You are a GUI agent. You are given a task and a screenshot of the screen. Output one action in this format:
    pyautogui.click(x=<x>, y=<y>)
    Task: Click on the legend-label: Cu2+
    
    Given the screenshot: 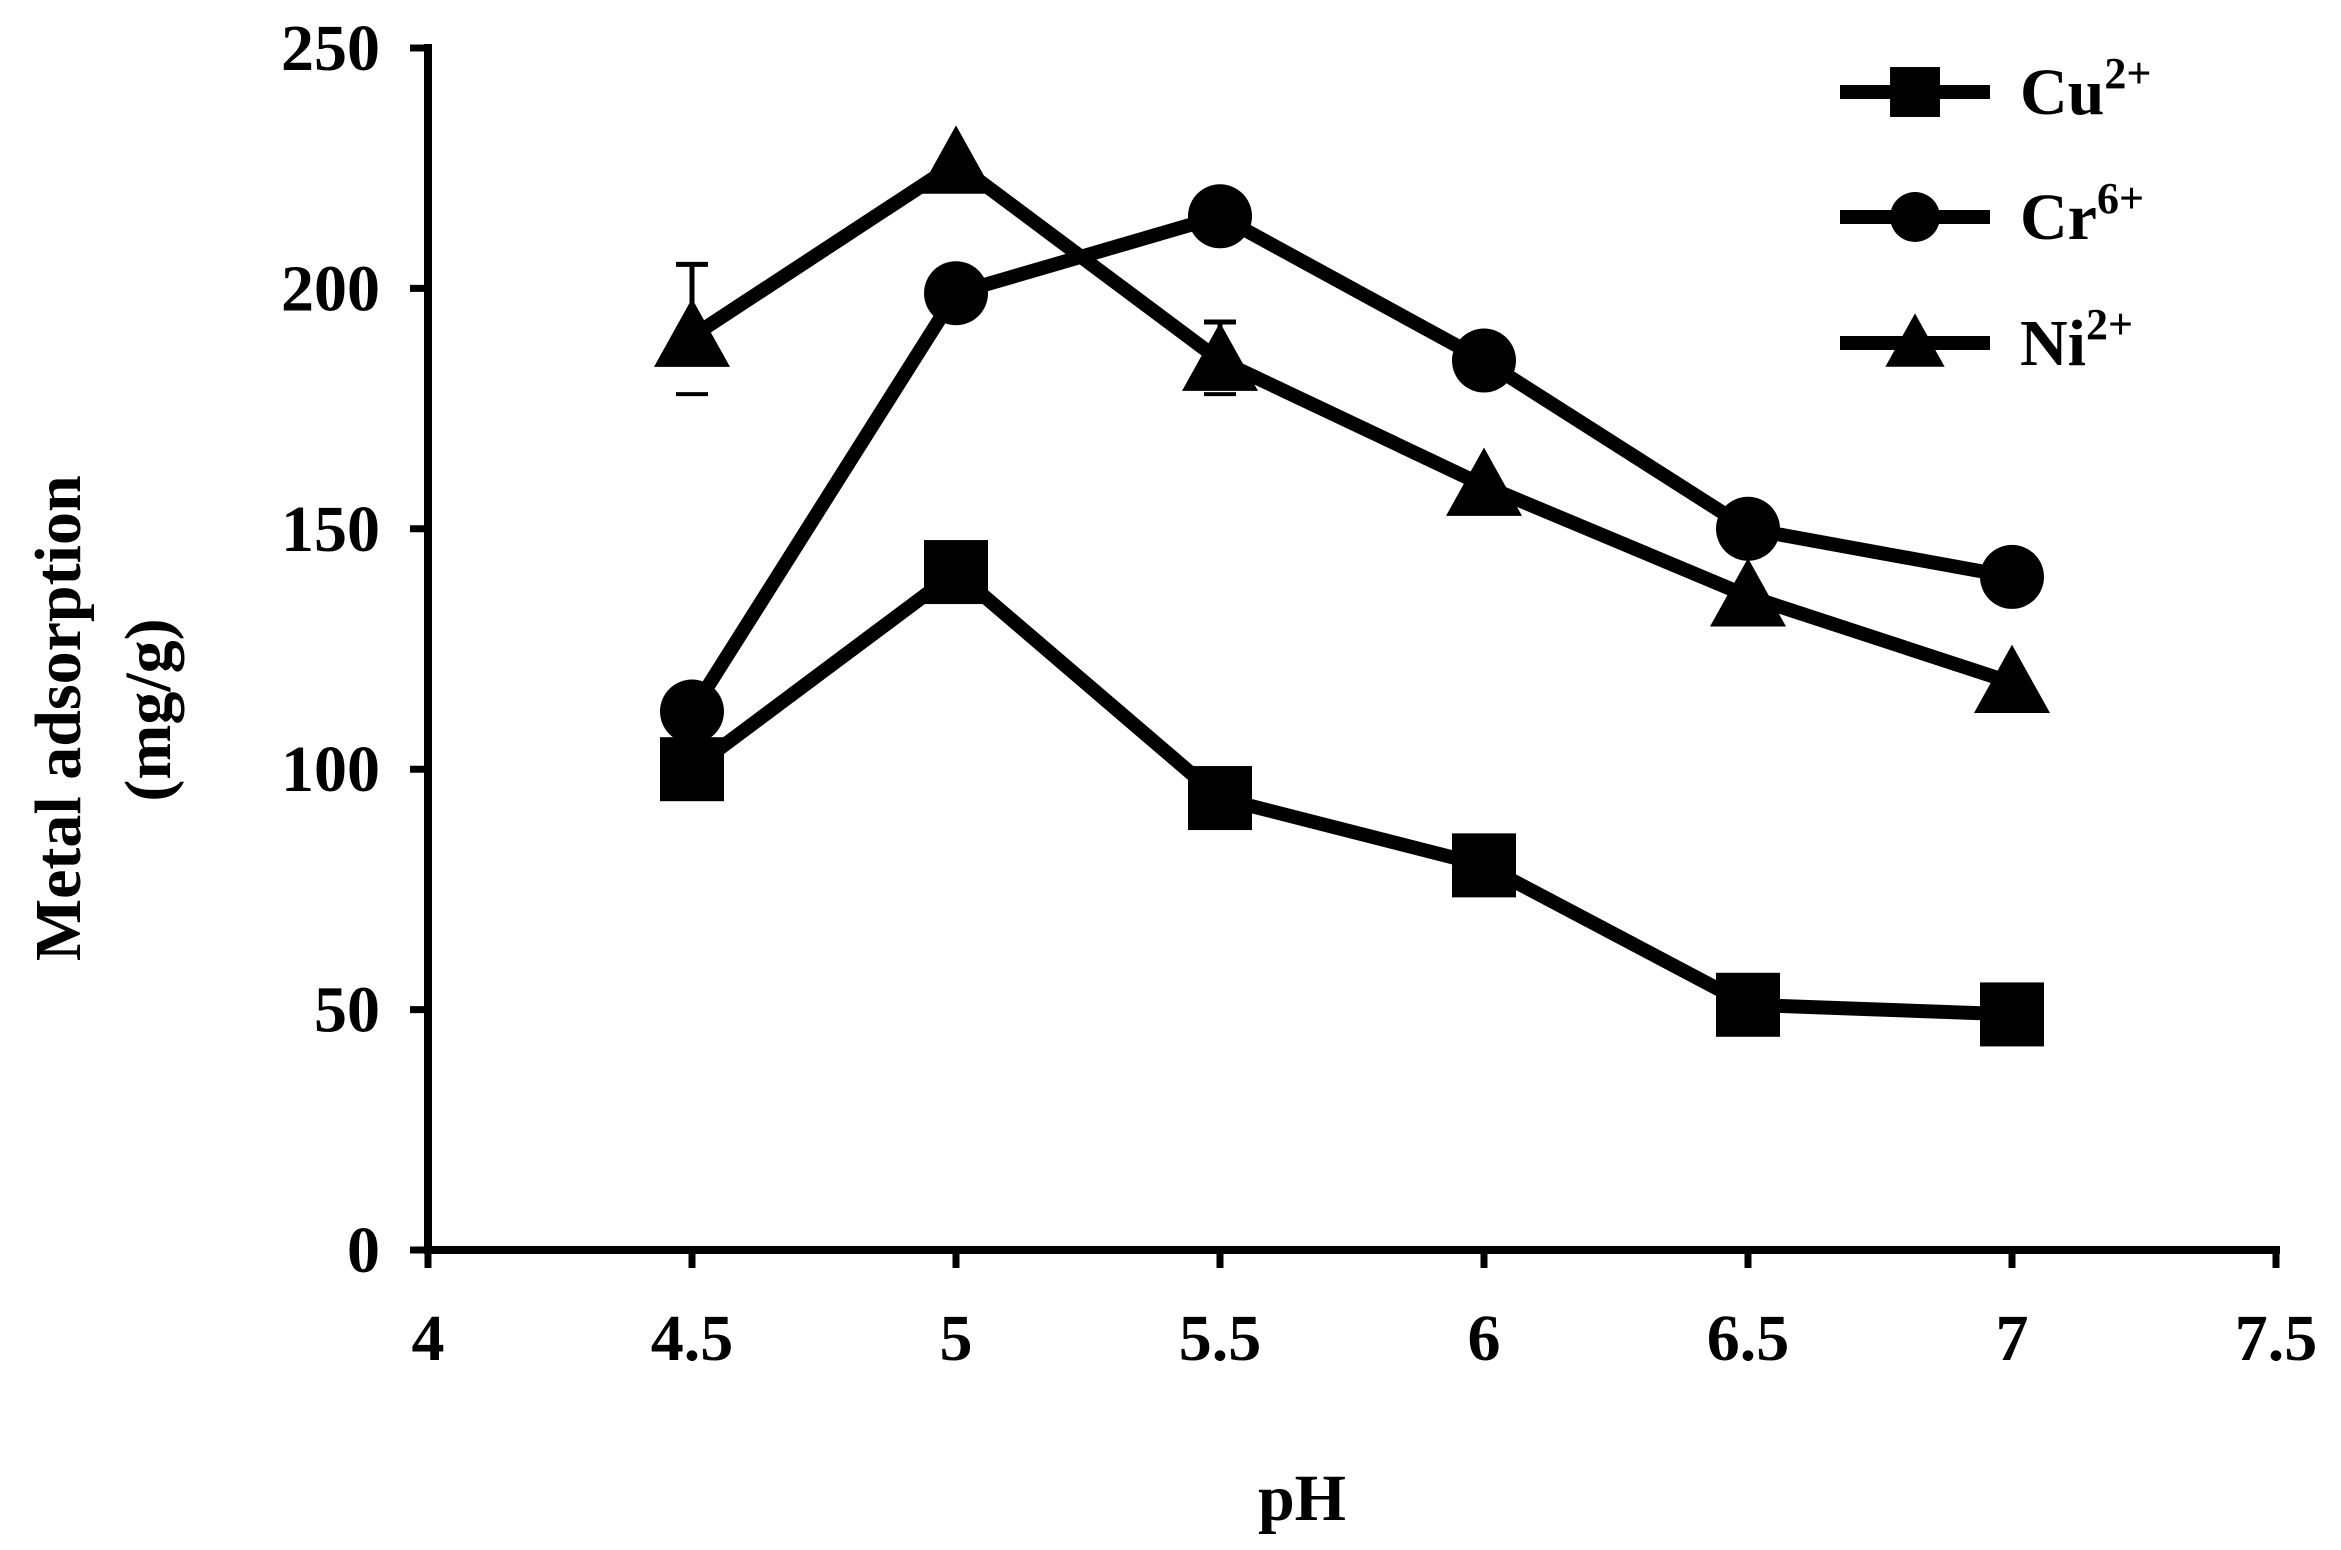 What is the action you would take?
    pyautogui.click(x=2085, y=89)
    